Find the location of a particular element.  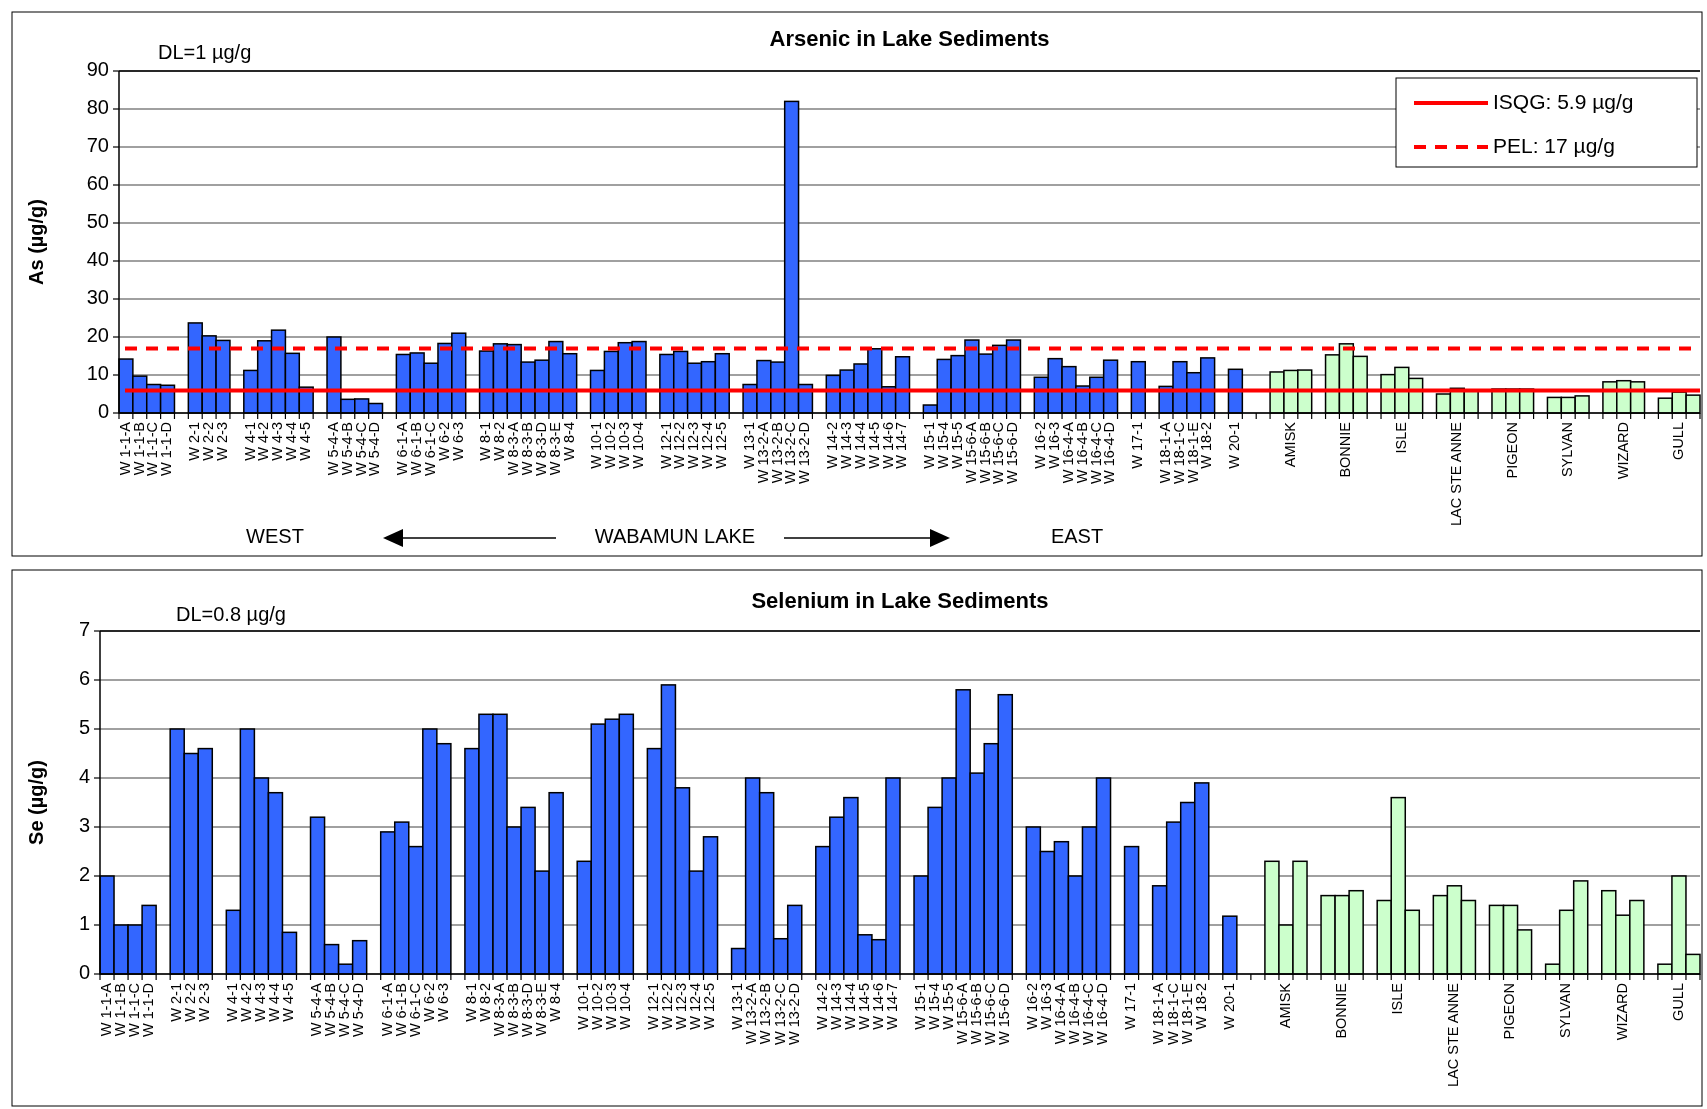

x-tick-label: W 6-3 is located at coordinates (457, 441).